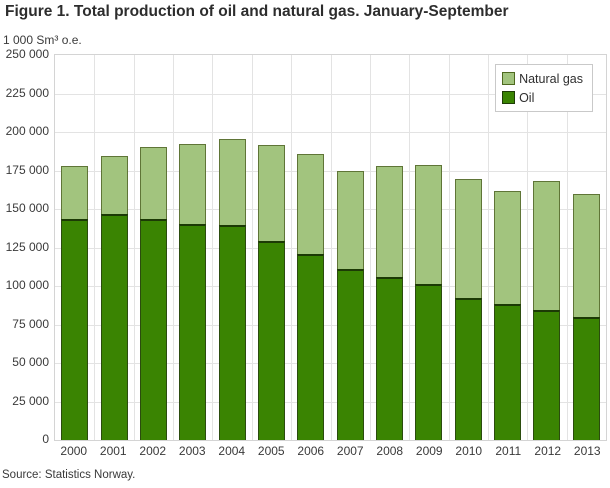  I want to click on oil-swatch-icon, so click(509, 97).